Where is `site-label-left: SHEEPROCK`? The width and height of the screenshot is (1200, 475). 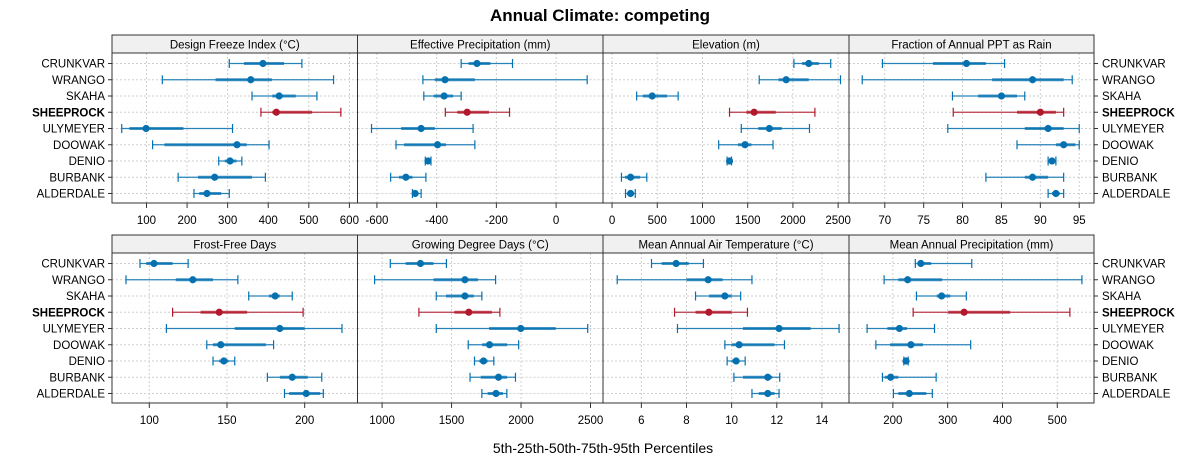
site-label-left: SHEEPROCK is located at coordinates (69, 313).